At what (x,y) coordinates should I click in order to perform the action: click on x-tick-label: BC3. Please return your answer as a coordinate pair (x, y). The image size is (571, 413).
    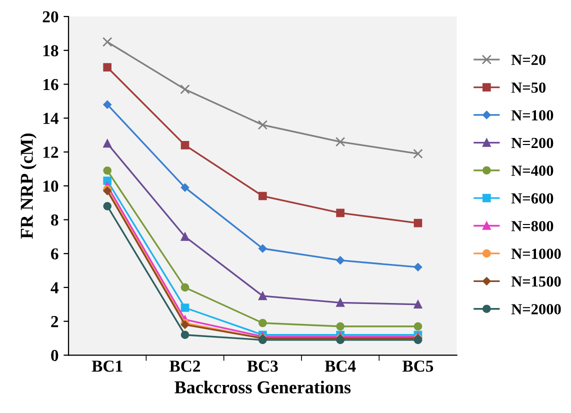
    Looking at the image, I should click on (262, 366).